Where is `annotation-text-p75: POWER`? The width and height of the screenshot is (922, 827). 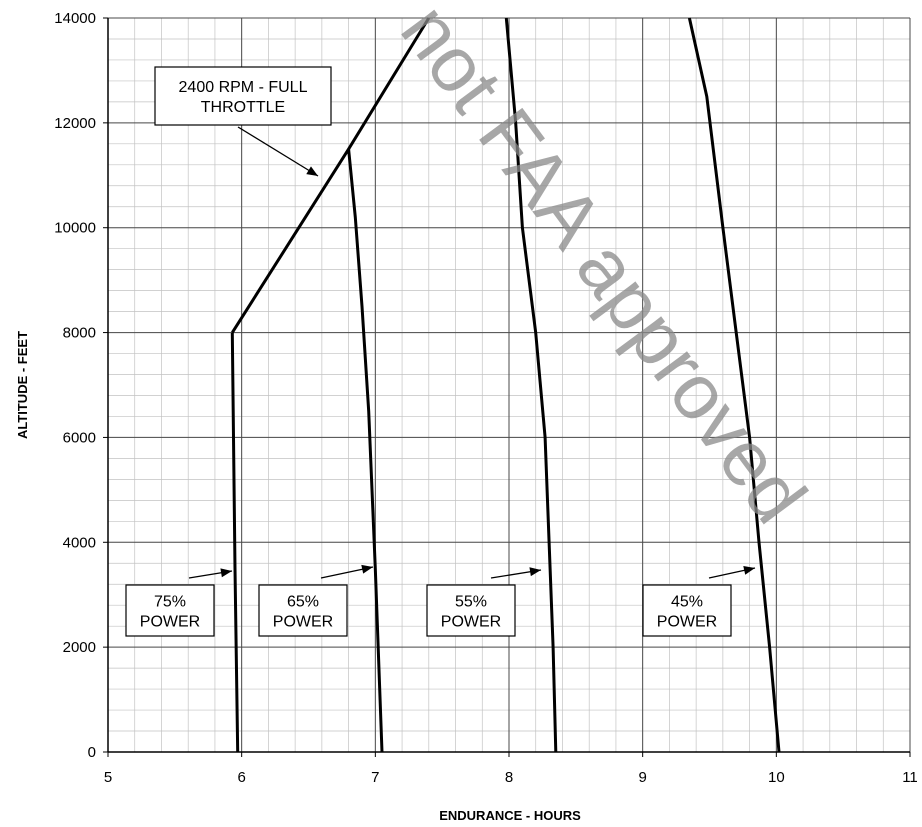
annotation-text-p75: POWER is located at coordinates (170, 622).